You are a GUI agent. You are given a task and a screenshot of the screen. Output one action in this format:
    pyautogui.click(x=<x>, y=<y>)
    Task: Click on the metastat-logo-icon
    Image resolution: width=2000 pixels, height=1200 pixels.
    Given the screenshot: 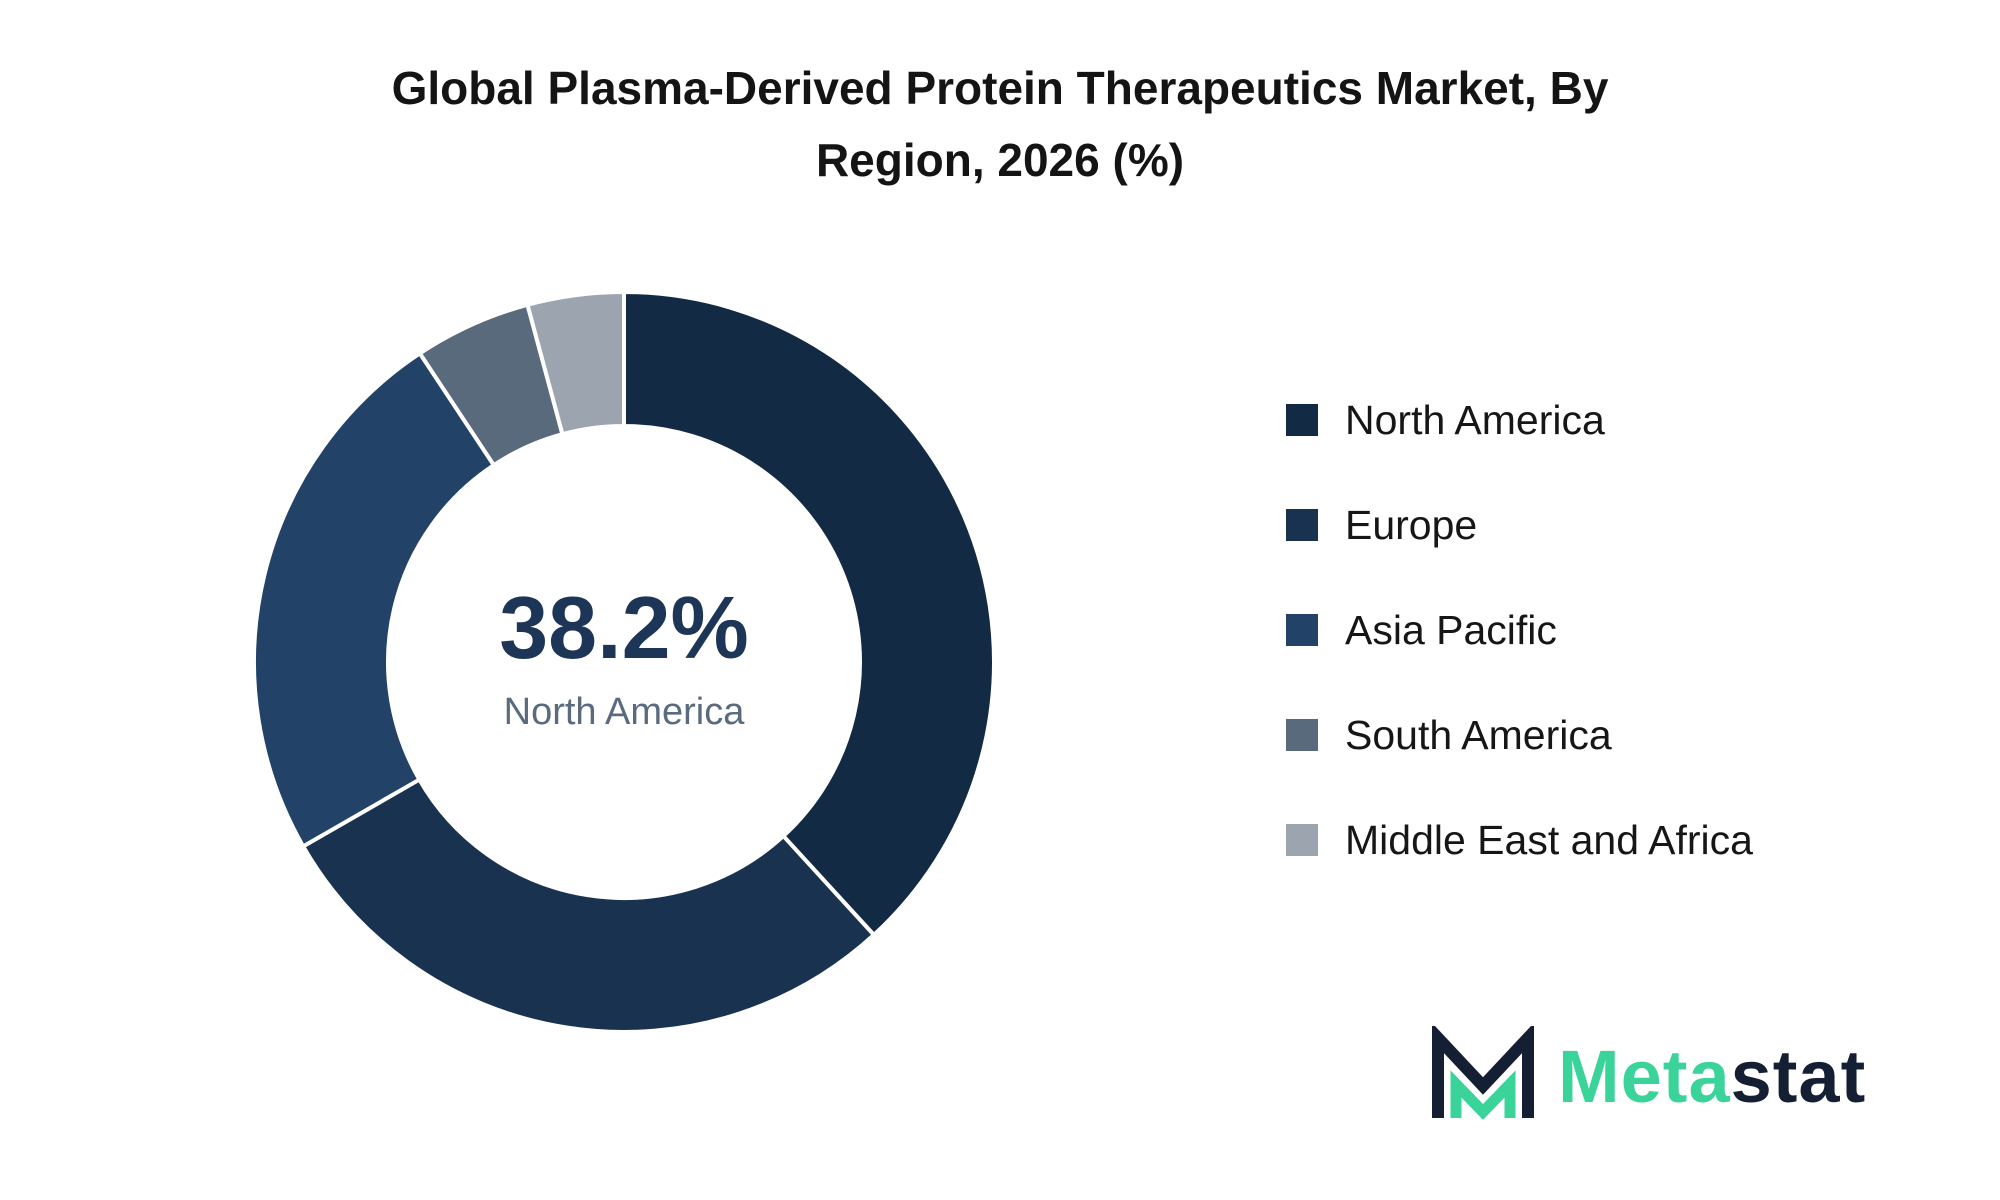 What is the action you would take?
    pyautogui.click(x=1483, y=1073)
    